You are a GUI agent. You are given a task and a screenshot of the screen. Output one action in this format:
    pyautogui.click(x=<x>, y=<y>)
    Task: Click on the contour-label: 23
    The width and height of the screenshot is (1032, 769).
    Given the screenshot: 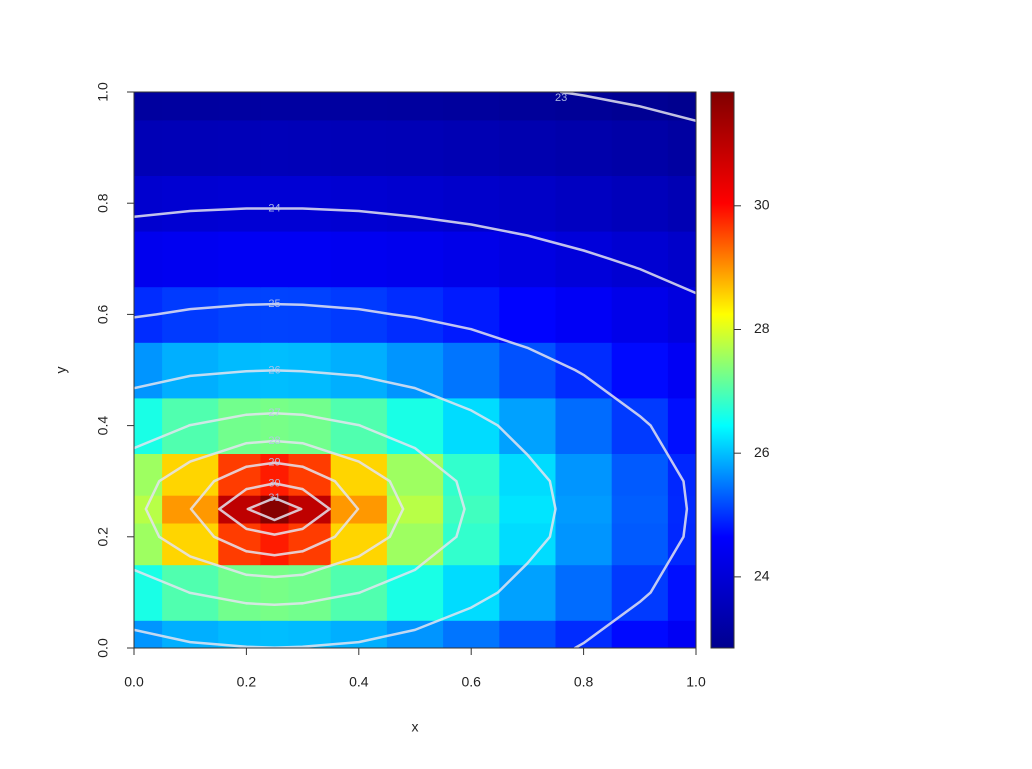 What is the action you would take?
    pyautogui.click(x=561, y=98)
    